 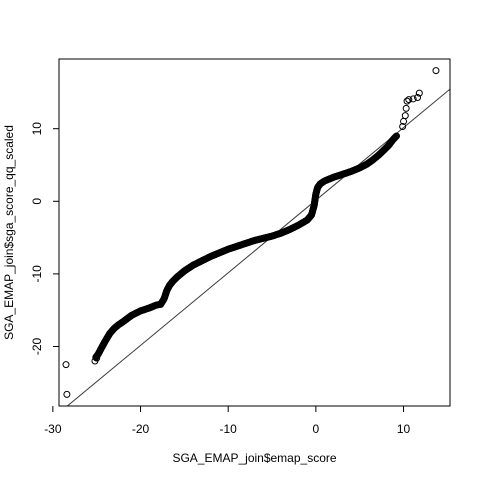 What do you see at coordinates (37, 274) in the screenshot?
I see `y-tick-label: -10` at bounding box center [37, 274].